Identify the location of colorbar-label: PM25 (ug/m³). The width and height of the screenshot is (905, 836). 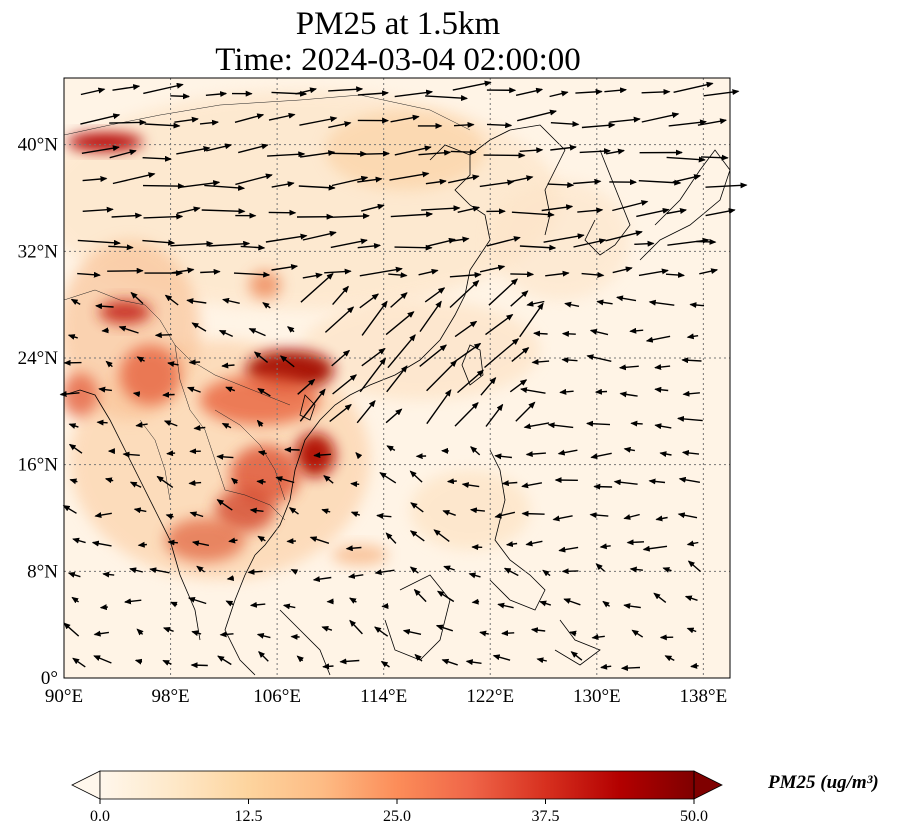
(823, 782).